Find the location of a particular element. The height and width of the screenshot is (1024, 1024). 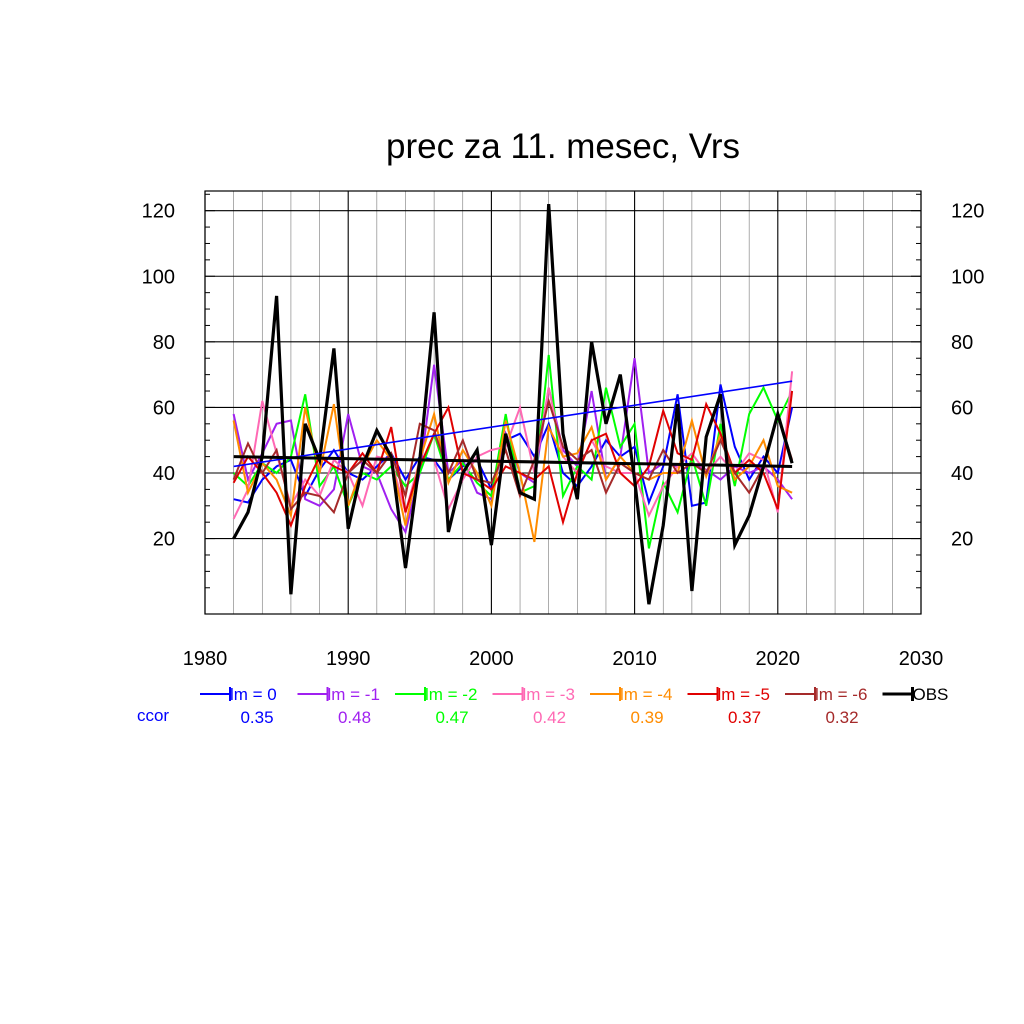

legend-ccor-4: 0.39 is located at coordinates (646, 717).